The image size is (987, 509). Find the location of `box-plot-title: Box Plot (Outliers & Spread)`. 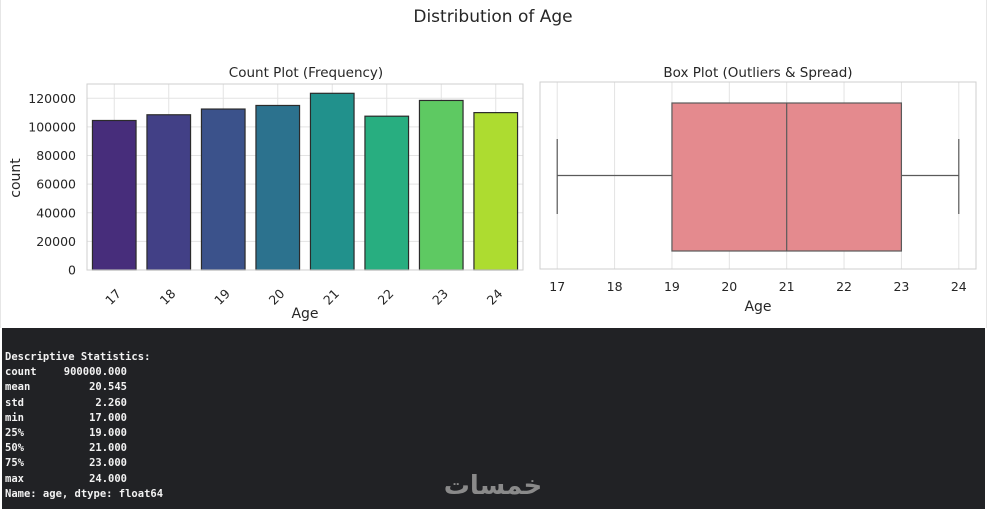

box-plot-title: Box Plot (Outliers & Spread) is located at coordinates (757, 73).